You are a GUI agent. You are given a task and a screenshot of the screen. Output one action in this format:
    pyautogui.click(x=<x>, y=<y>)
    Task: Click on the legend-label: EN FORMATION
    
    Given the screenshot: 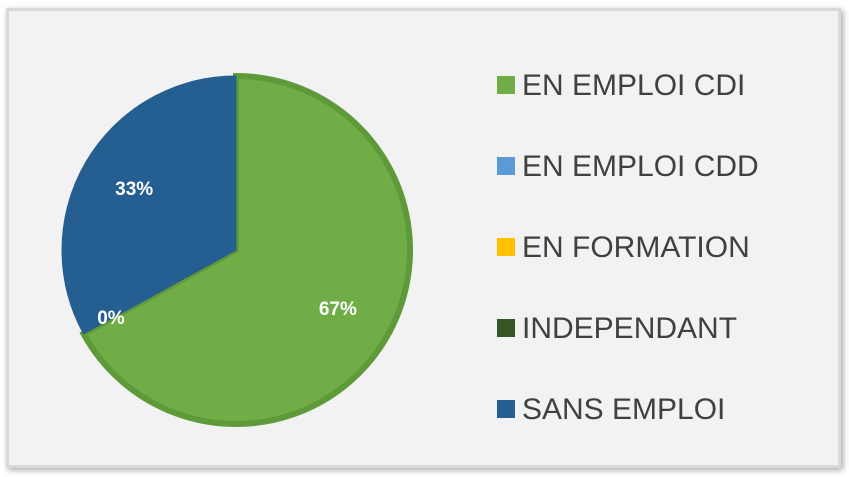 What is the action you would take?
    pyautogui.click(x=636, y=247)
    